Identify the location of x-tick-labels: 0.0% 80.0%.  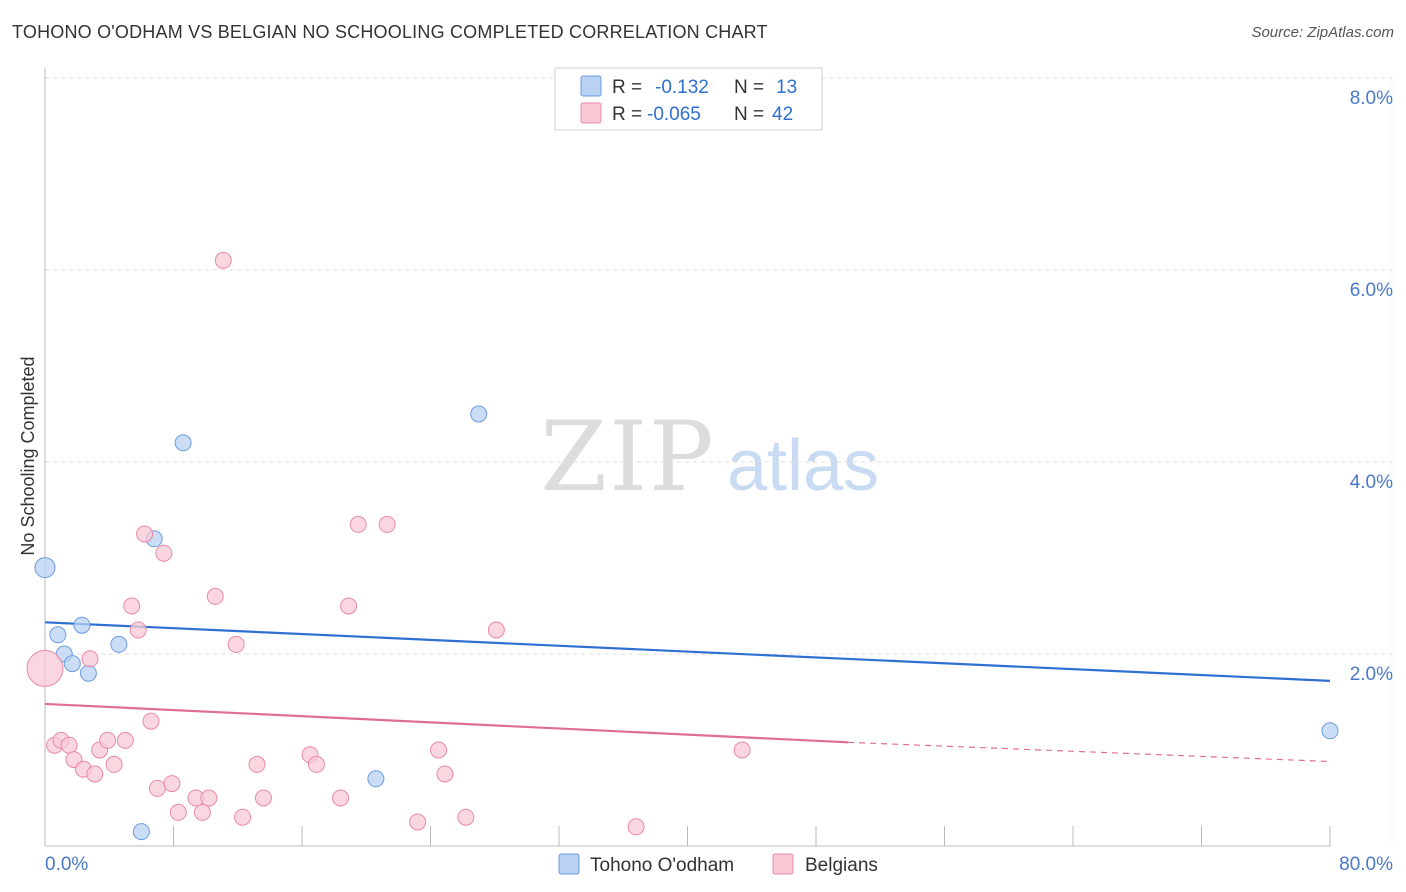
(719, 864).